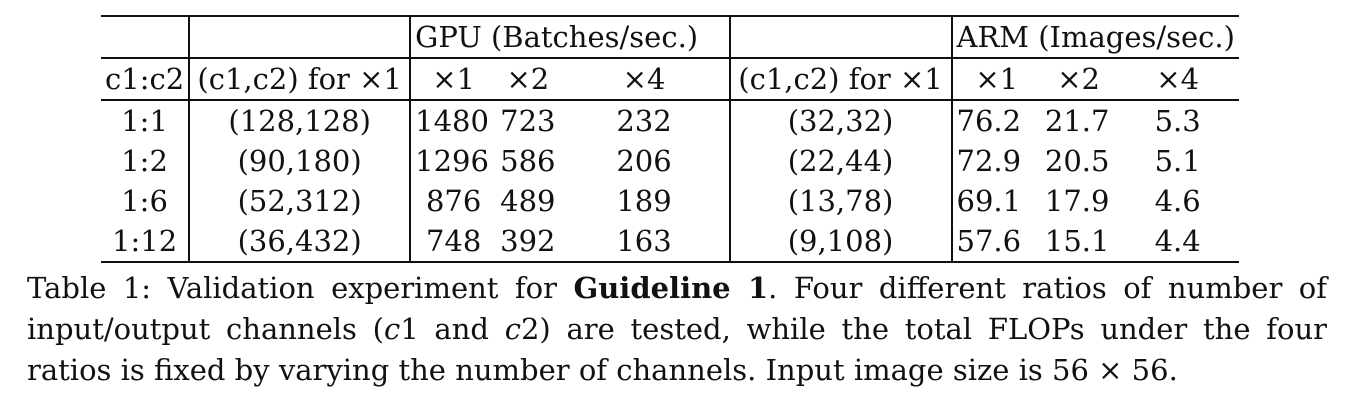  Describe the element at coordinates (1177, 78) in the screenshot. I see `col-header-arm-x4: ×4` at that location.